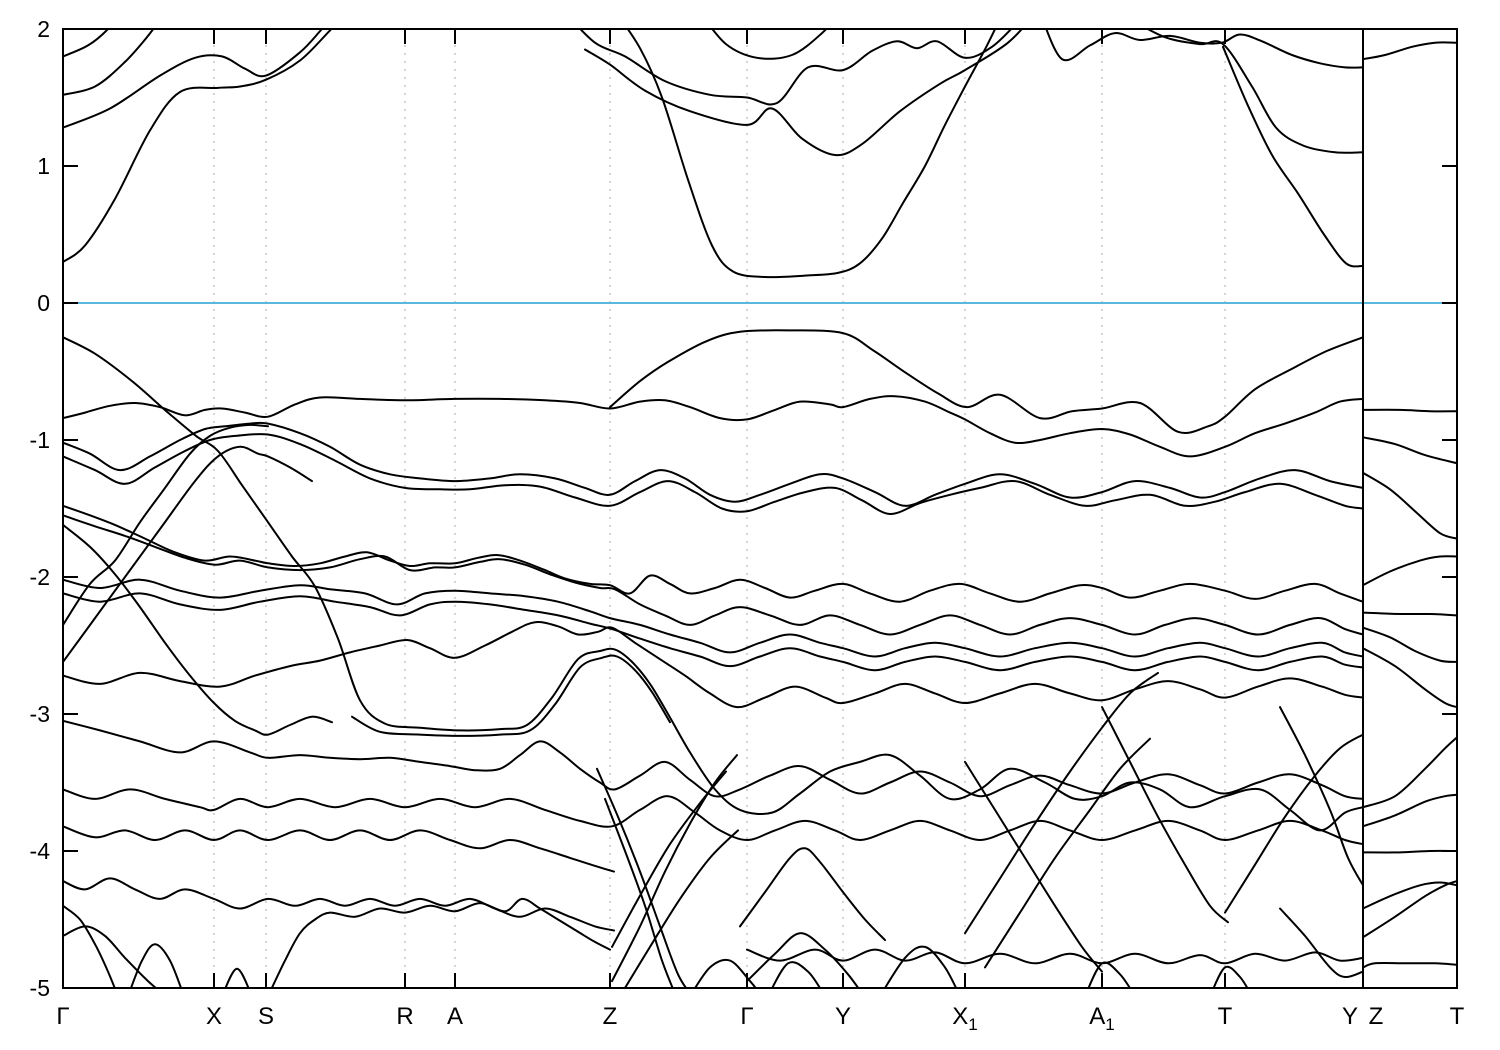 Image resolution: width=1500 pixels, height=1050 pixels. Describe the element at coordinates (40, 577) in the screenshot. I see `y-axis-tick-label: -2` at that location.